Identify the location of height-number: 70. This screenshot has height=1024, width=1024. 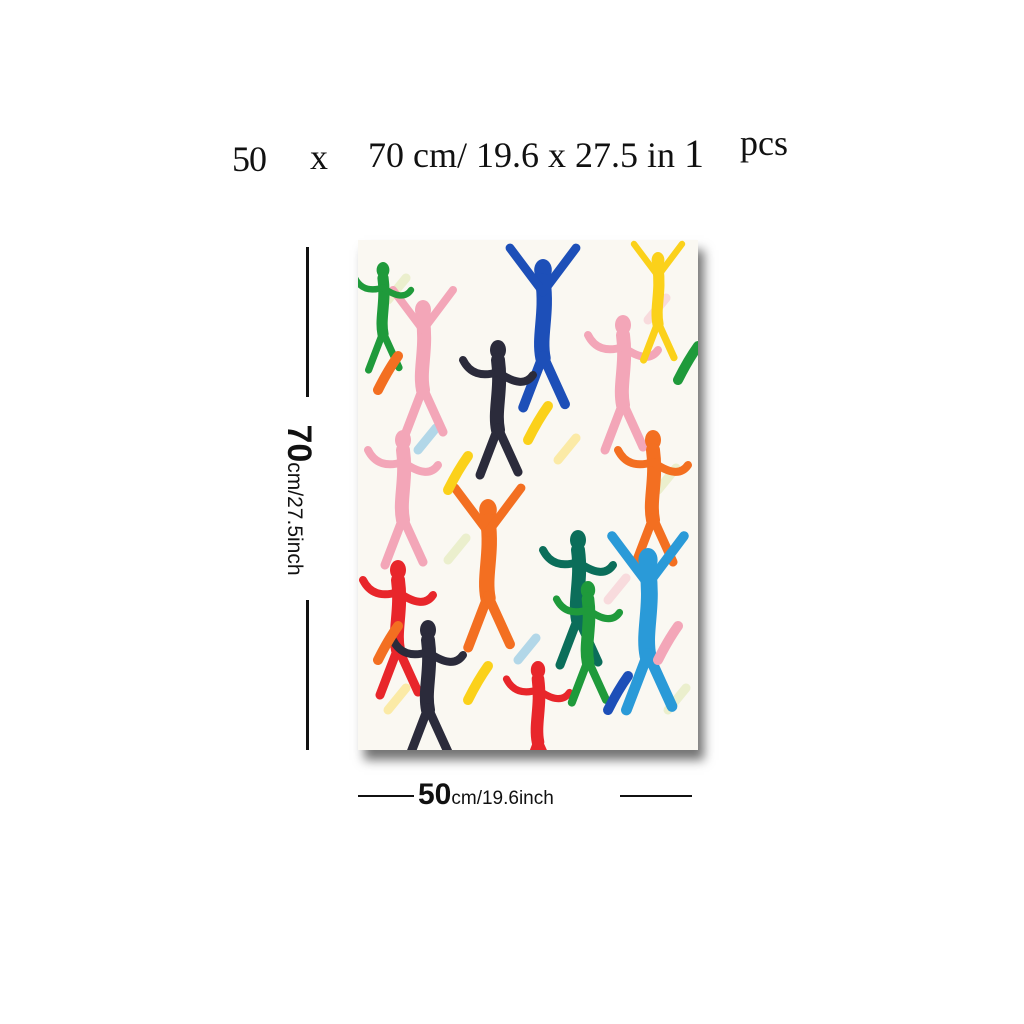
(299, 443).